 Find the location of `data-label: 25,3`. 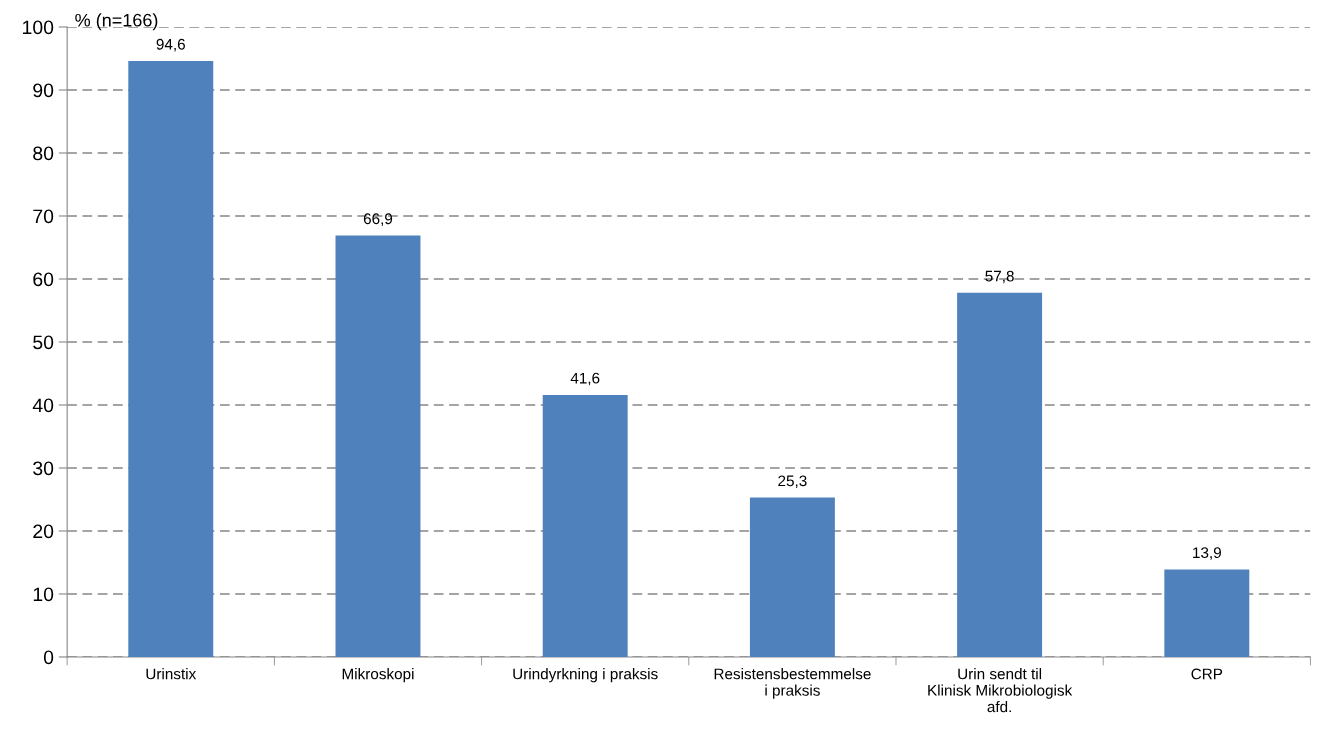

data-label: 25,3 is located at coordinates (792, 482).